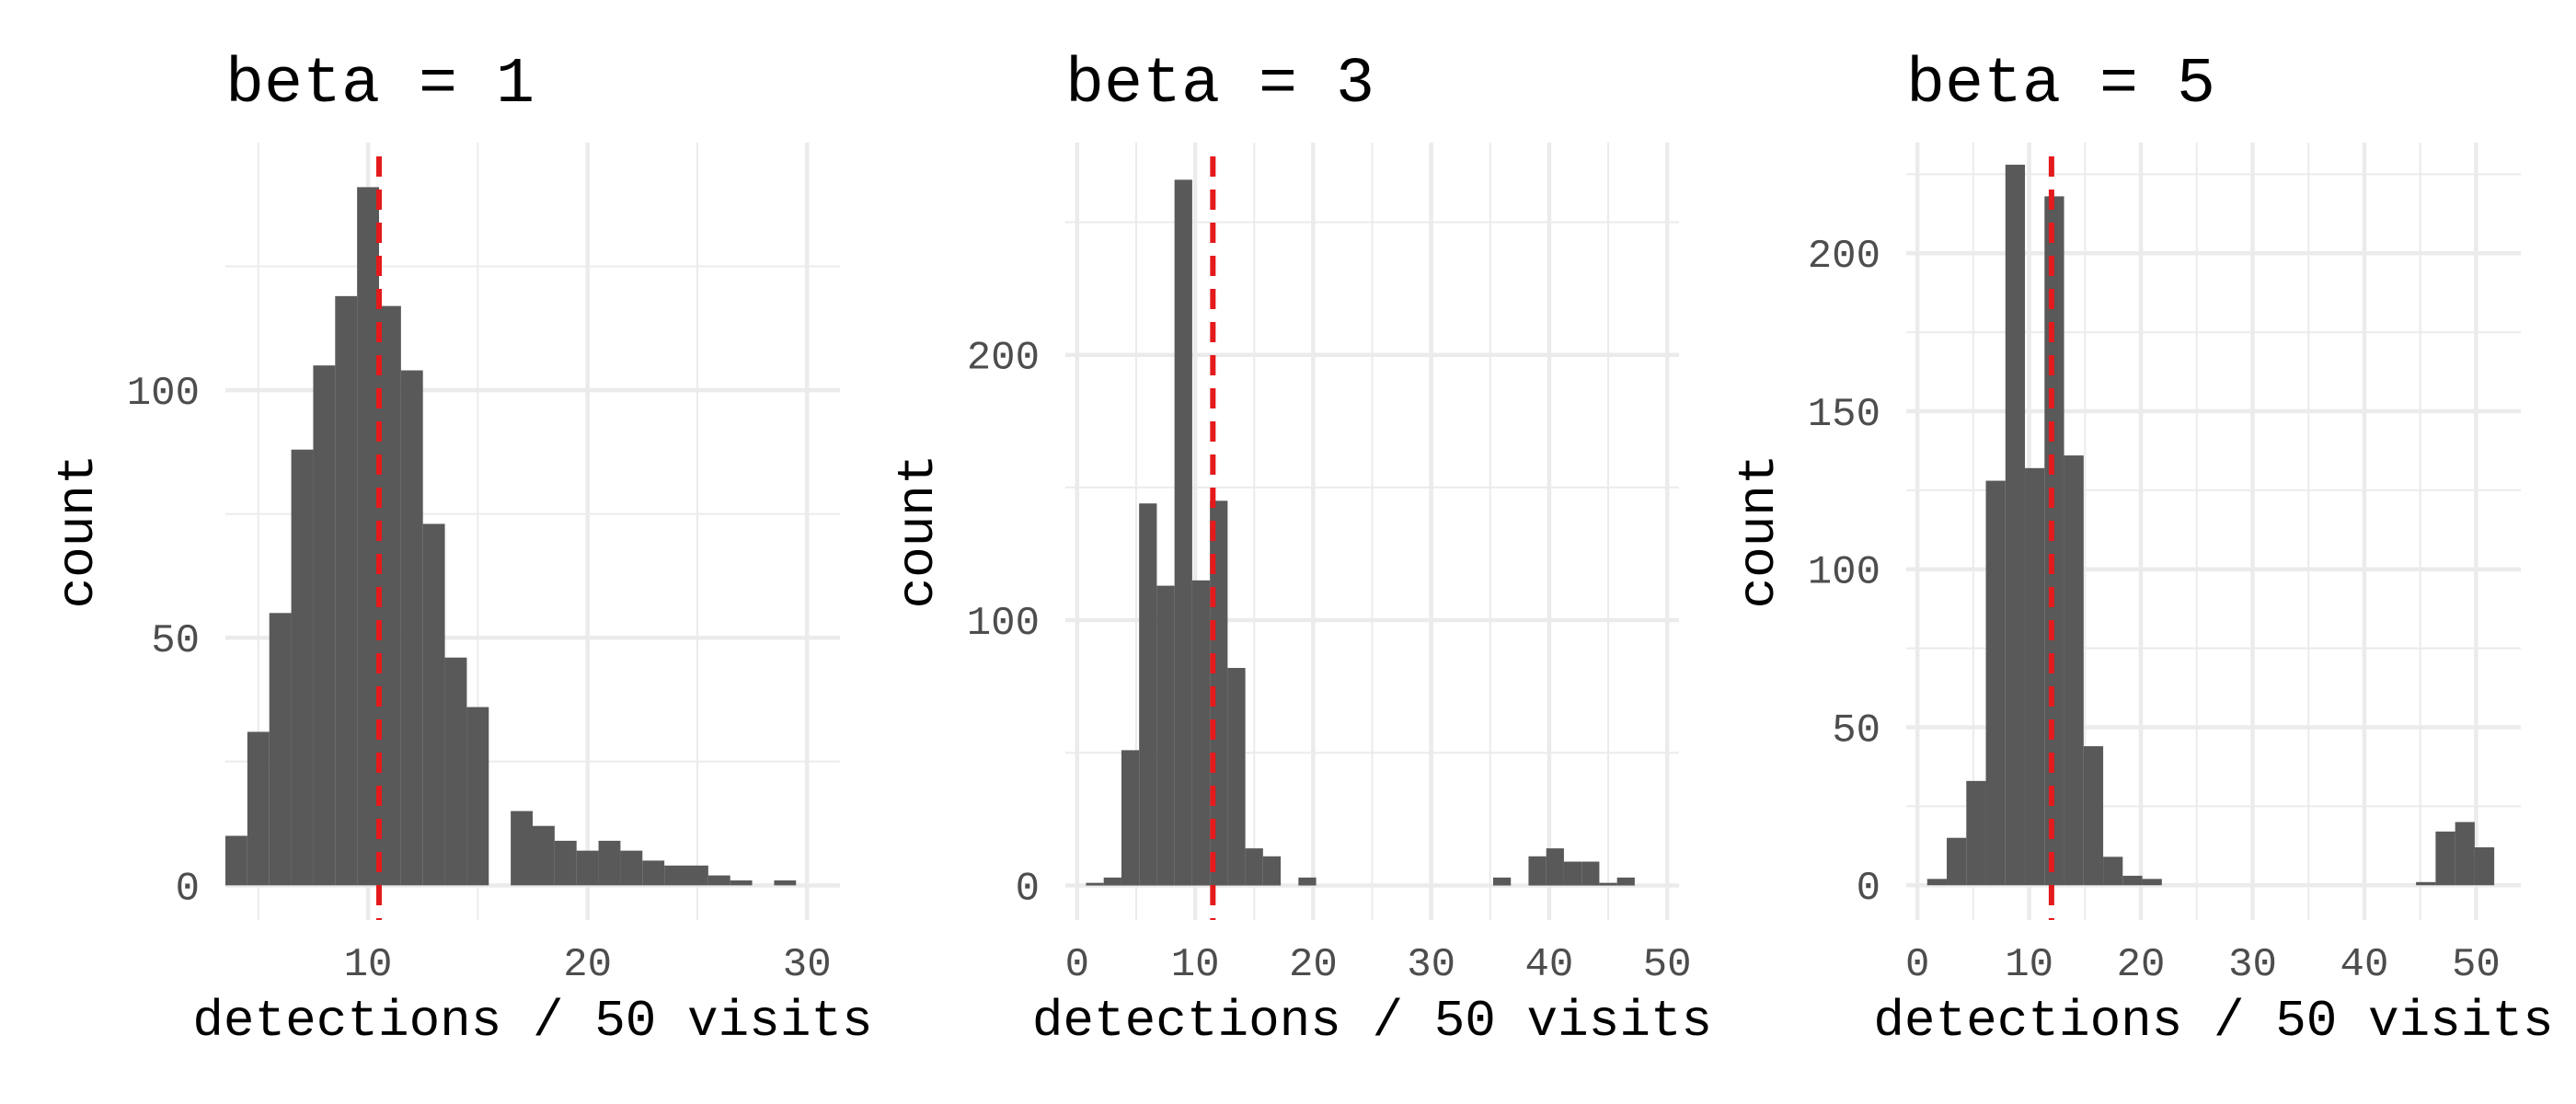 Image resolution: width=2576 pixels, height=1104 pixels. Describe the element at coordinates (1219, 85) in the screenshot. I see `panel-title: beta = 3` at that location.